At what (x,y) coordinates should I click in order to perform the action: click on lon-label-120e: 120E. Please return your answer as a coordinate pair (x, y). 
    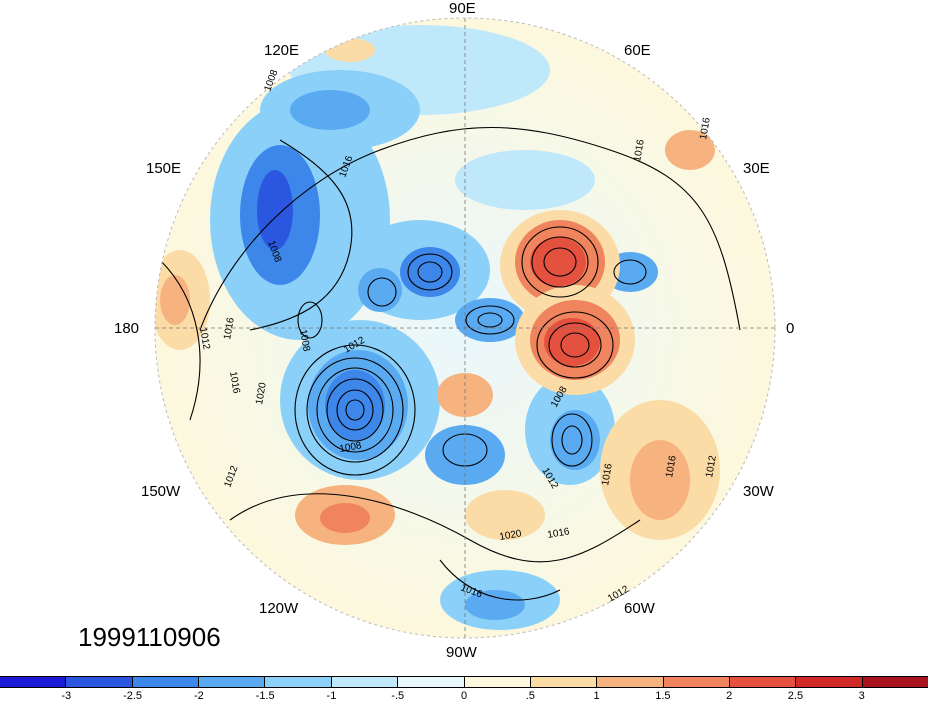
    Looking at the image, I should click on (282, 50).